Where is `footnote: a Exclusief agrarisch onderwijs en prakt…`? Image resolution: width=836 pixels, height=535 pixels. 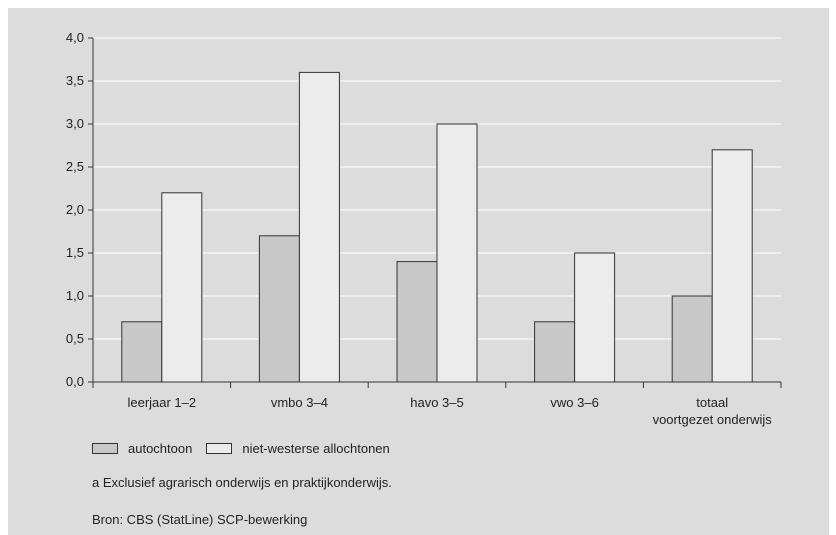 footnote: a Exclusief agrarisch onderwijs en prakt… is located at coordinates (242, 482).